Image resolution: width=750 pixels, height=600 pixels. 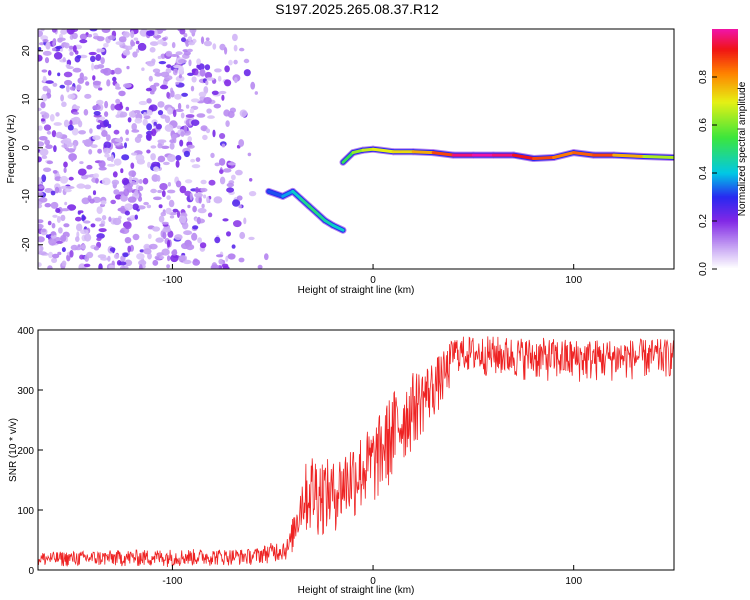 I want to click on spectrogram-noise, so click(x=153, y=149).